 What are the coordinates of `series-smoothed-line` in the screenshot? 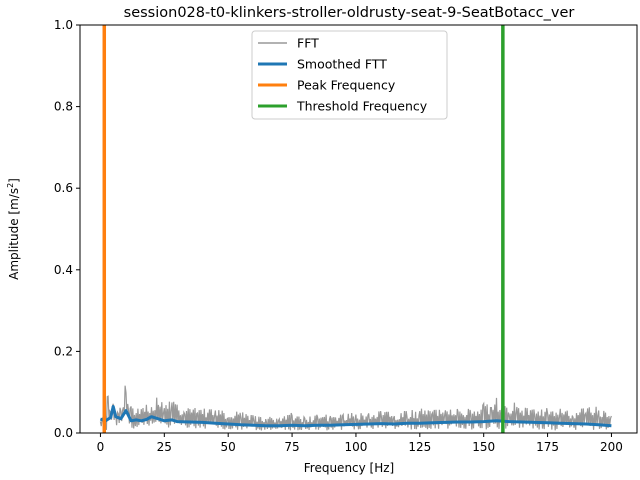 It's located at (355, 416).